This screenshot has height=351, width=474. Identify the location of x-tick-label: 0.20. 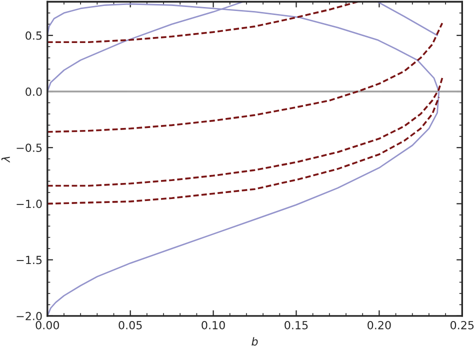
(379, 325).